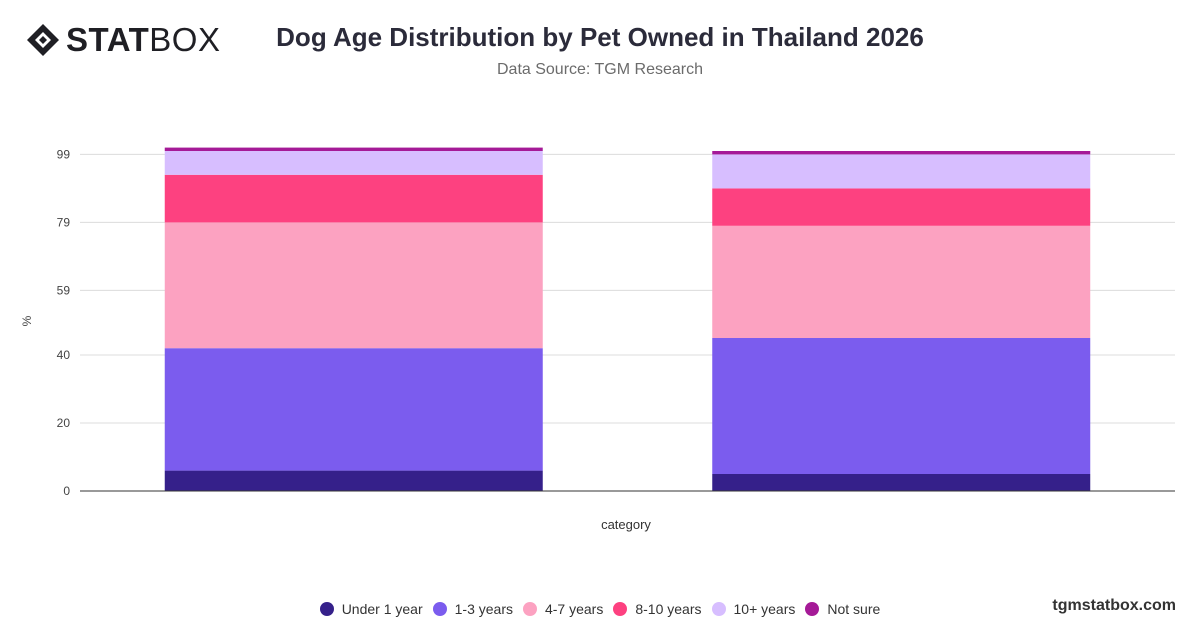 The height and width of the screenshot is (628, 1200). I want to click on legend-item: 4-7 years, so click(563, 609).